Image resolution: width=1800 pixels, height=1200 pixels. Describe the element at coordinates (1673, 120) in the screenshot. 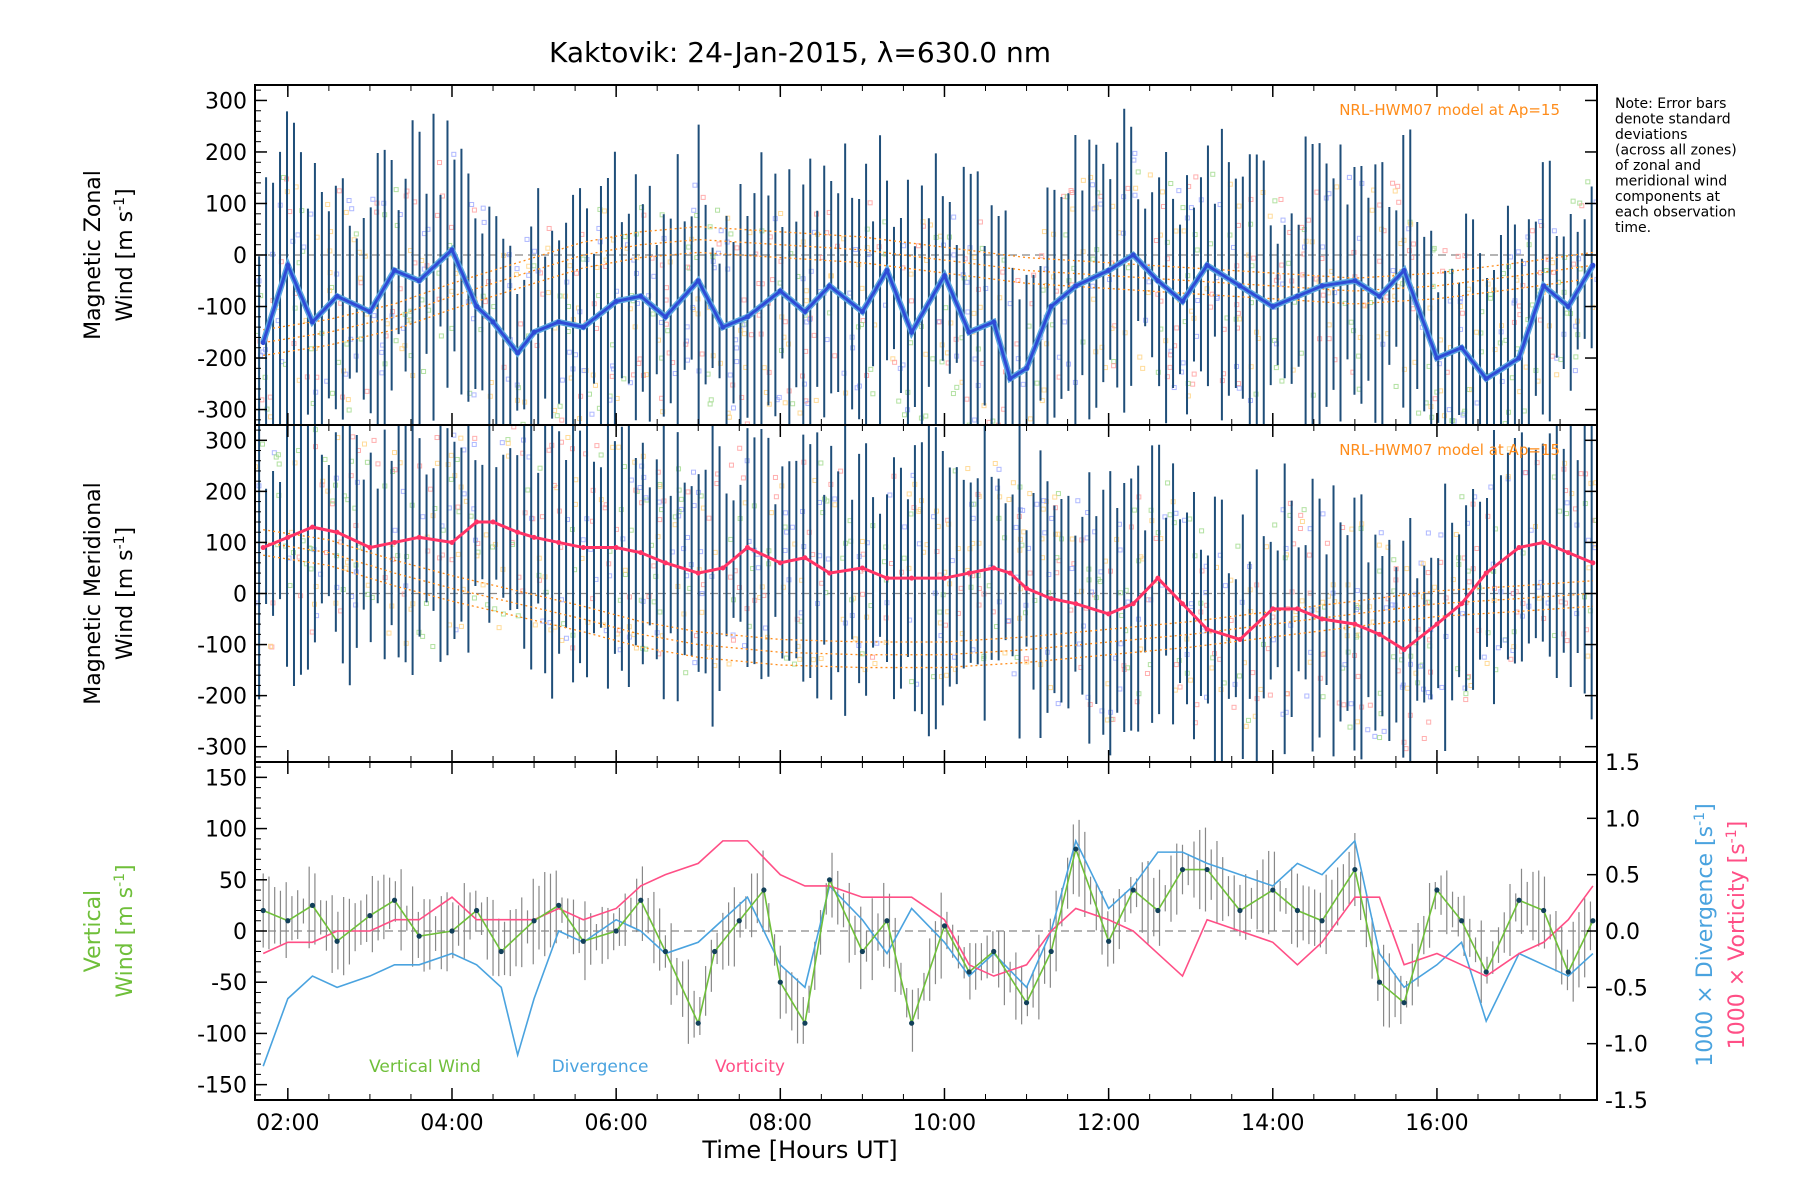

I see `note-line: denote standard` at that location.